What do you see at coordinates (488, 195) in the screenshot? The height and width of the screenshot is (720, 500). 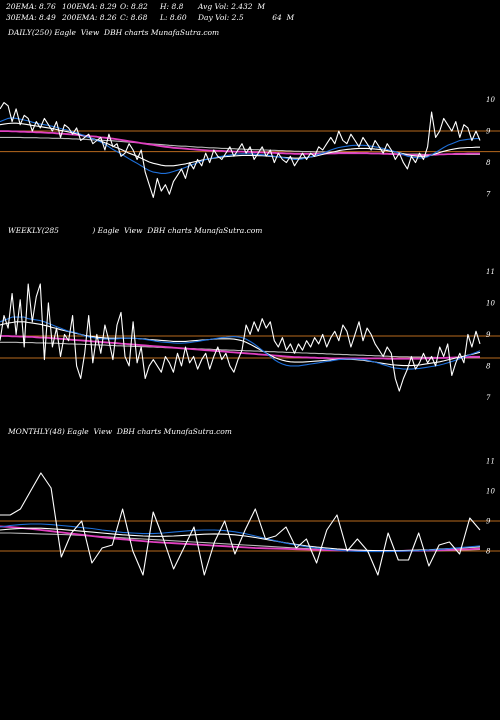 I see `daily-ytick-label: 7` at bounding box center [488, 195].